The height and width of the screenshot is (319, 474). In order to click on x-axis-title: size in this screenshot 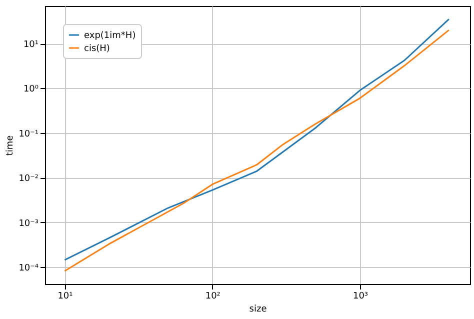, I will do `click(258, 309)`.